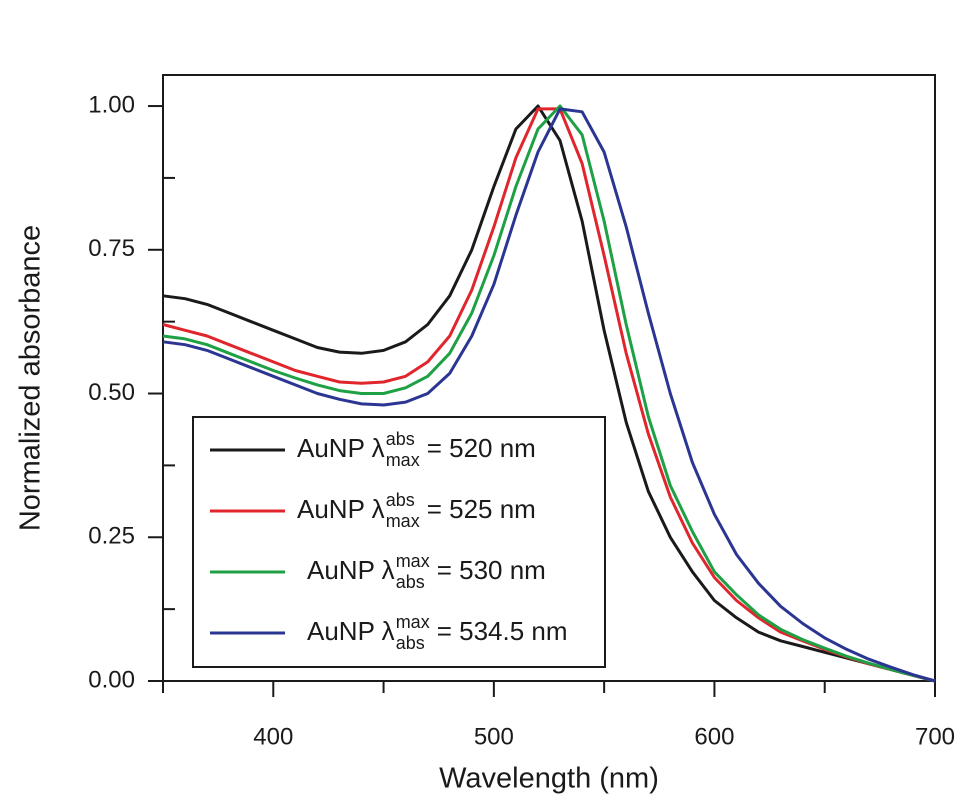 The image size is (955, 810). I want to click on y-tick-label: 1.00, so click(111, 104).